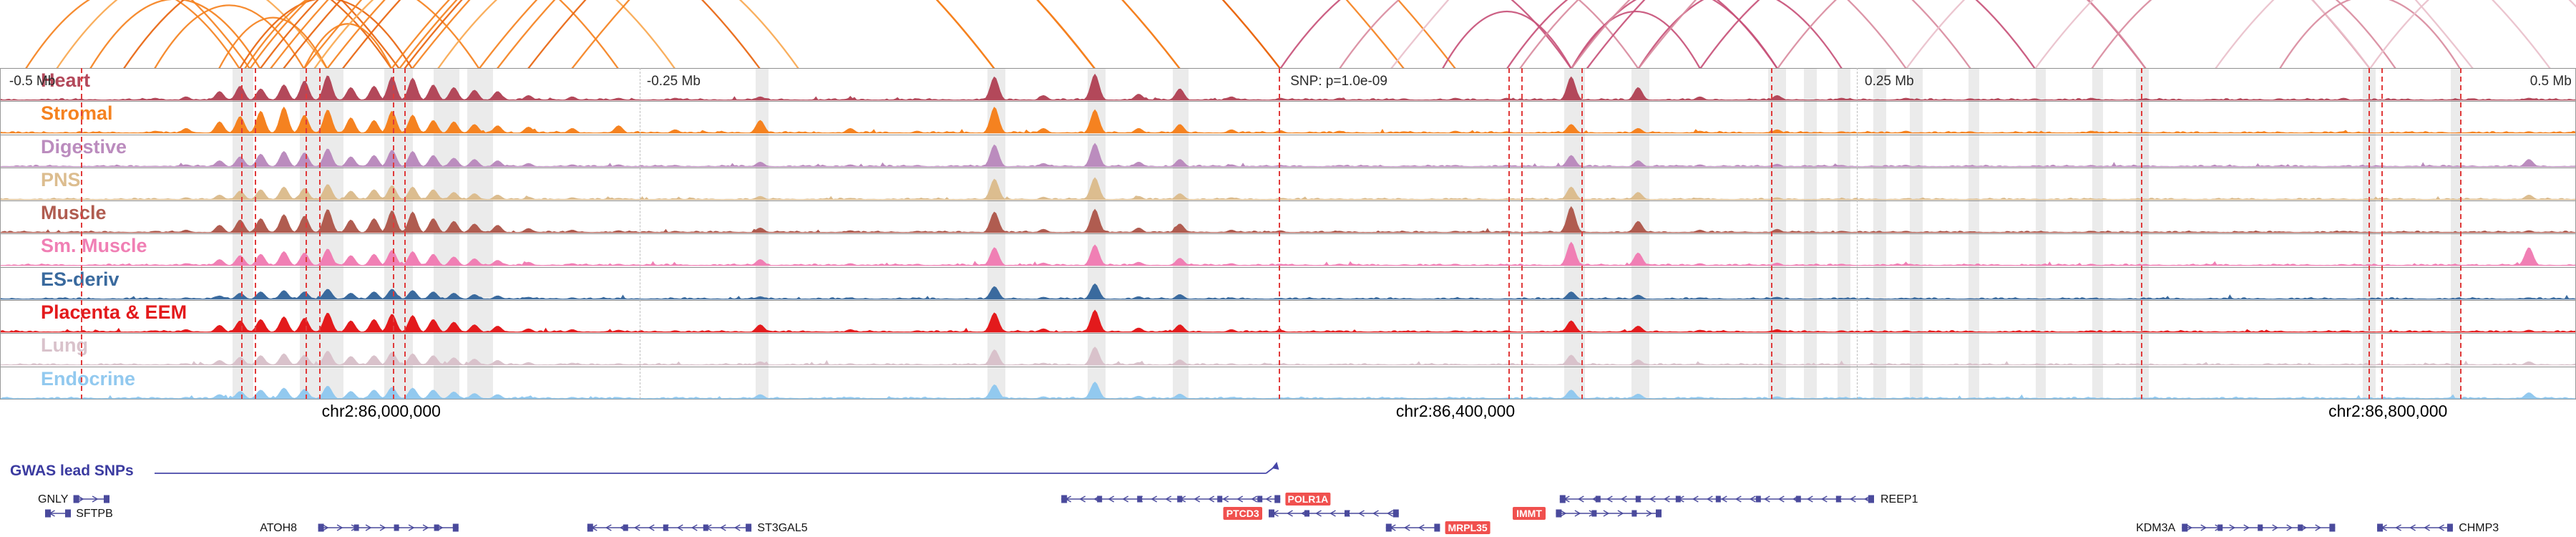  What do you see at coordinates (84, 146) in the screenshot?
I see `track-label-digestive: Digestive` at bounding box center [84, 146].